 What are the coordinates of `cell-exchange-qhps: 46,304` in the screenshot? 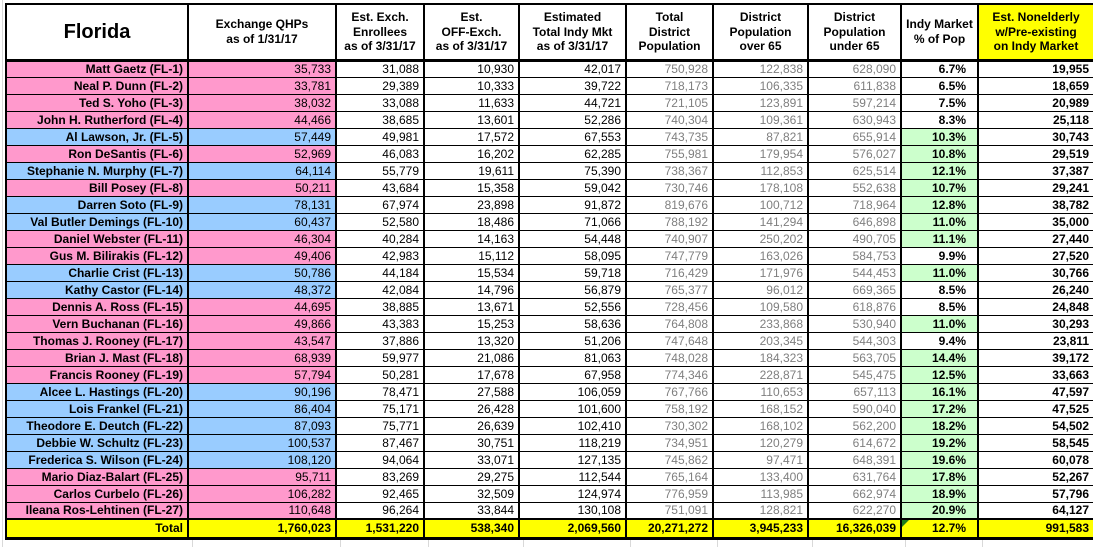 It's located at (262, 238).